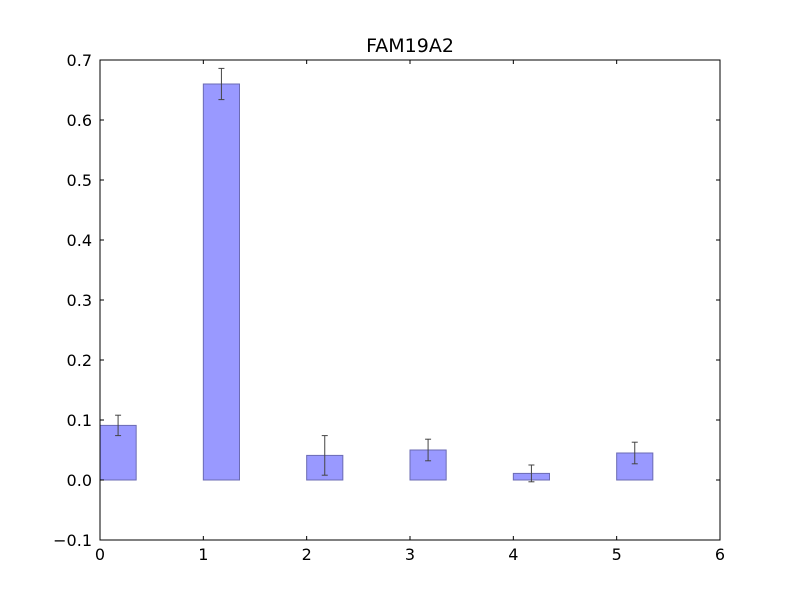 The image size is (800, 600). I want to click on y-tick-label-2: 0.1, so click(79, 420).